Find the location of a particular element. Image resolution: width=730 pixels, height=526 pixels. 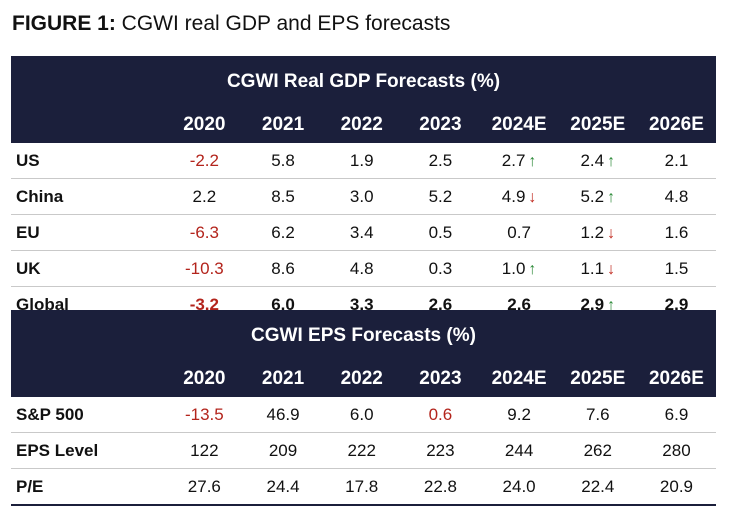

value-cell: 46.9 is located at coordinates (283, 415).